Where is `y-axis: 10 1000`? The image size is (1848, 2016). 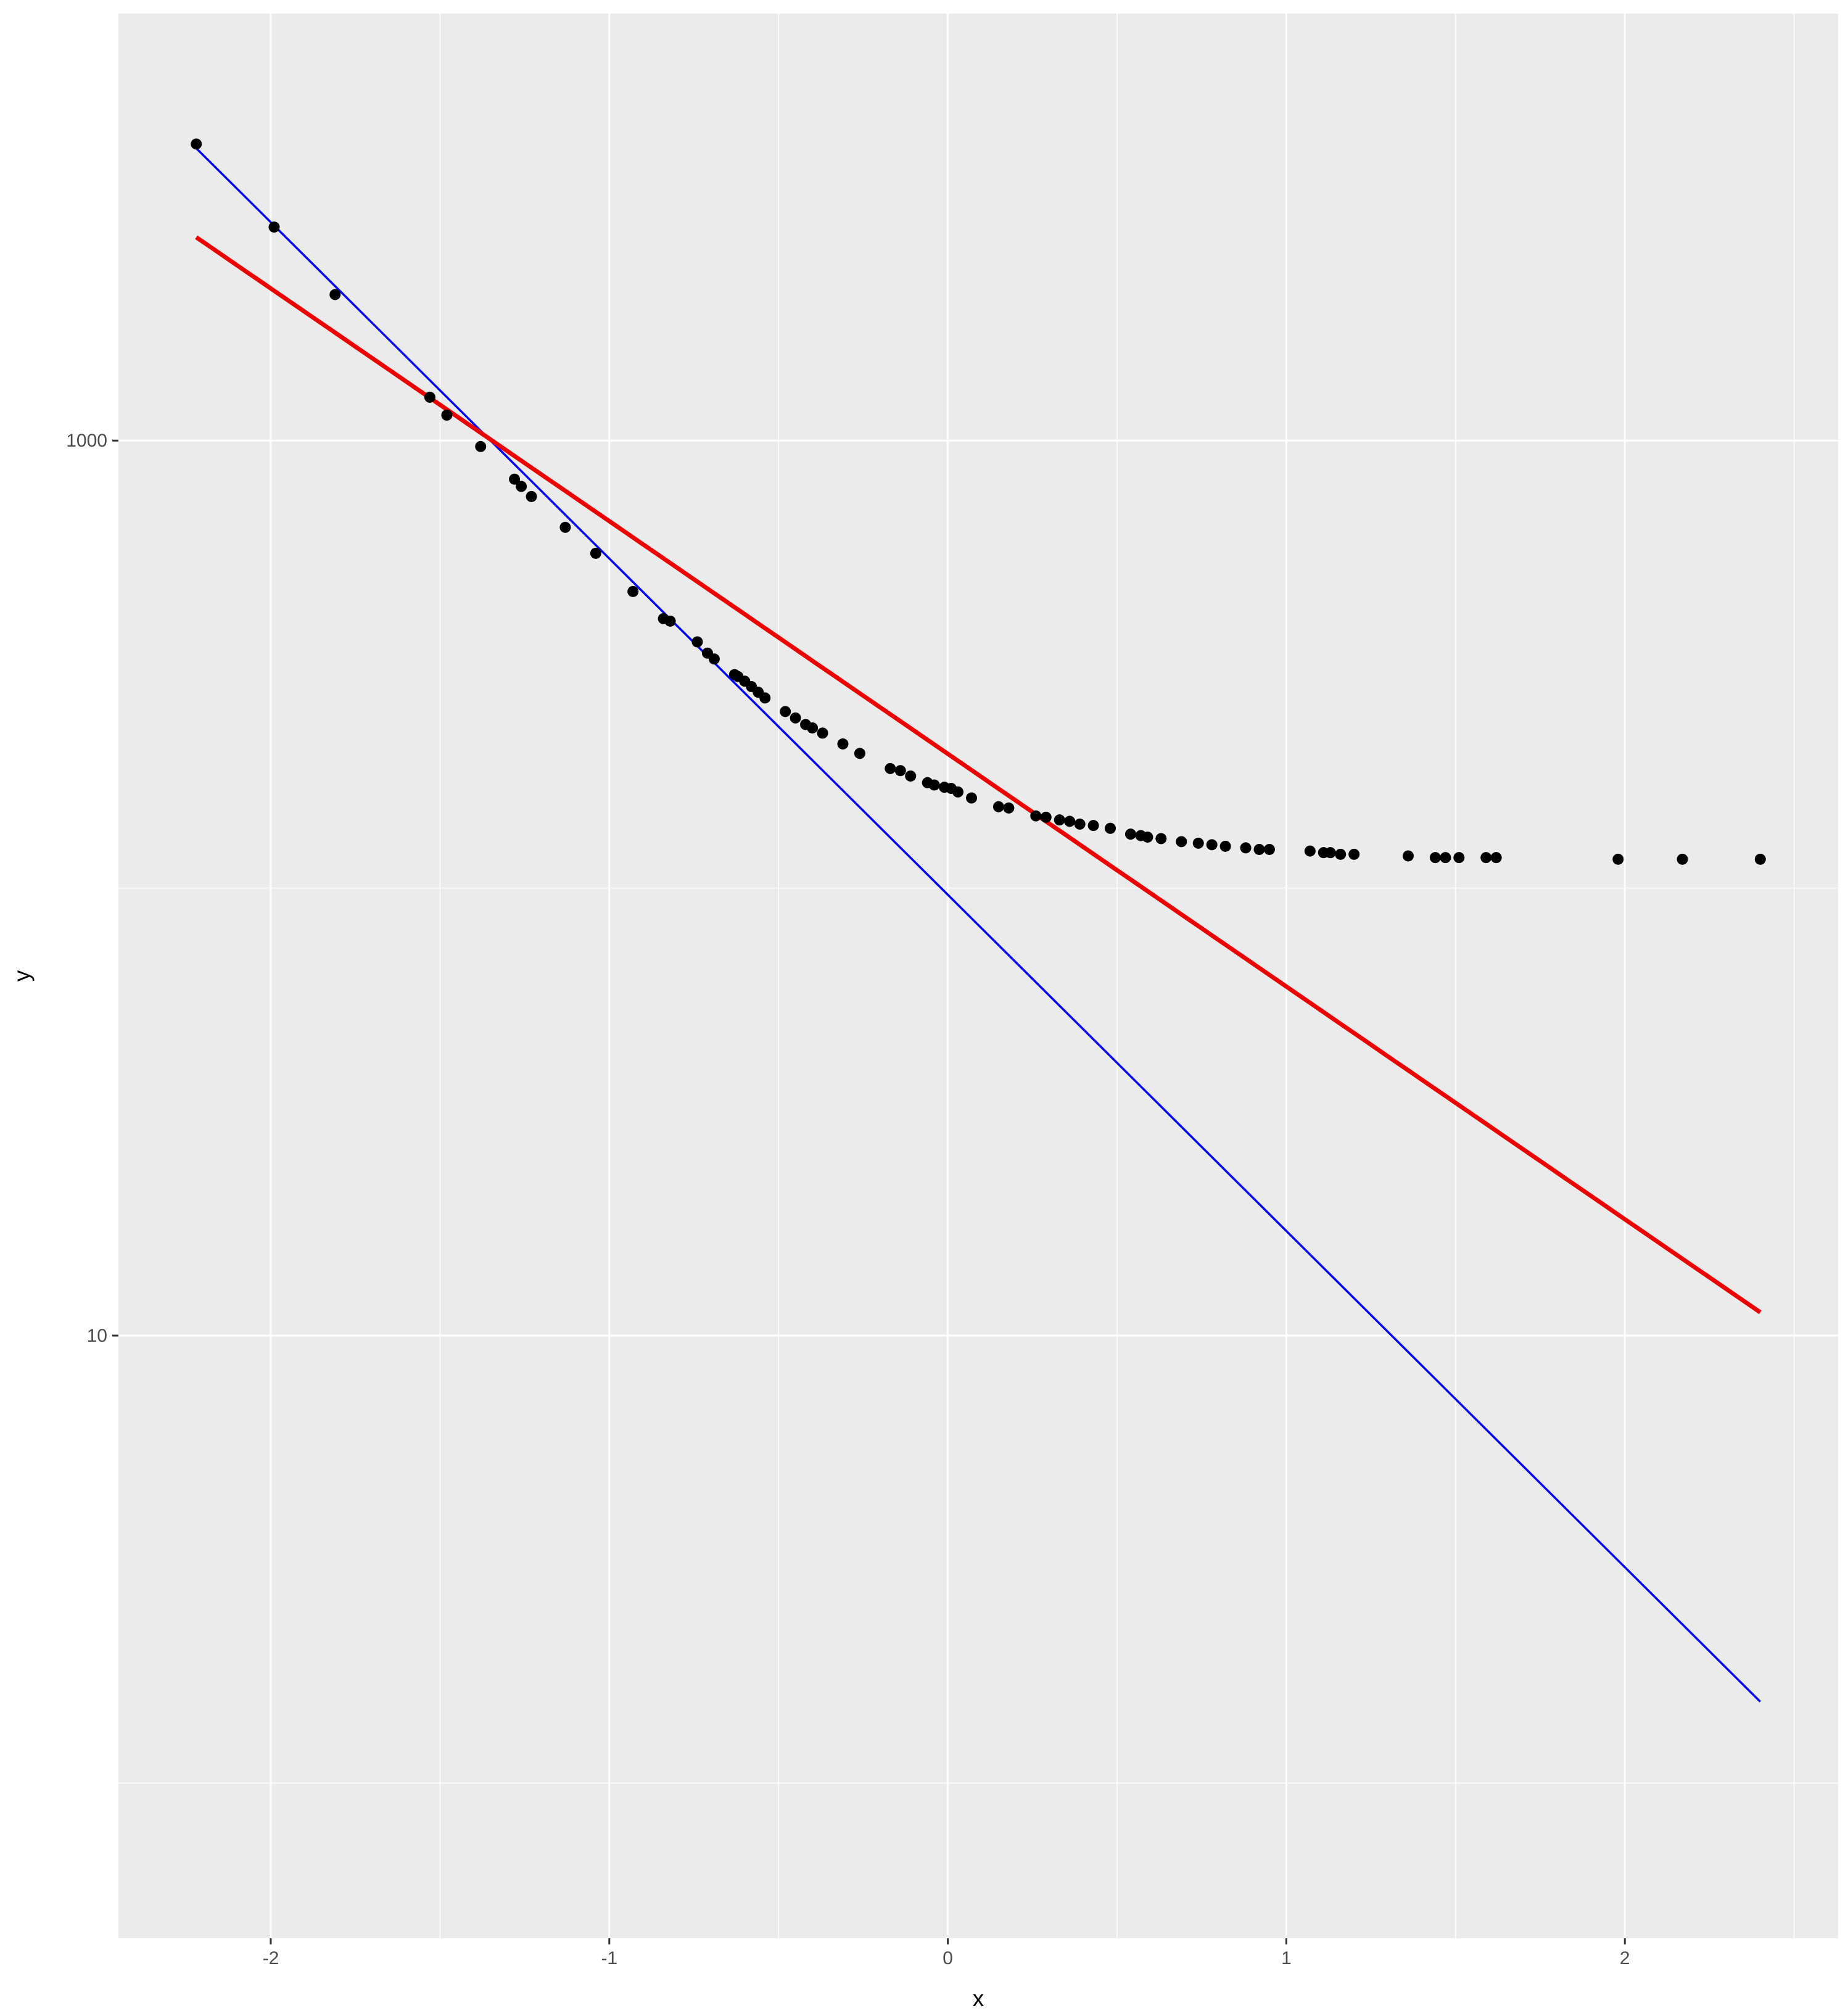
y-axis: 10 1000 is located at coordinates (92, 888).